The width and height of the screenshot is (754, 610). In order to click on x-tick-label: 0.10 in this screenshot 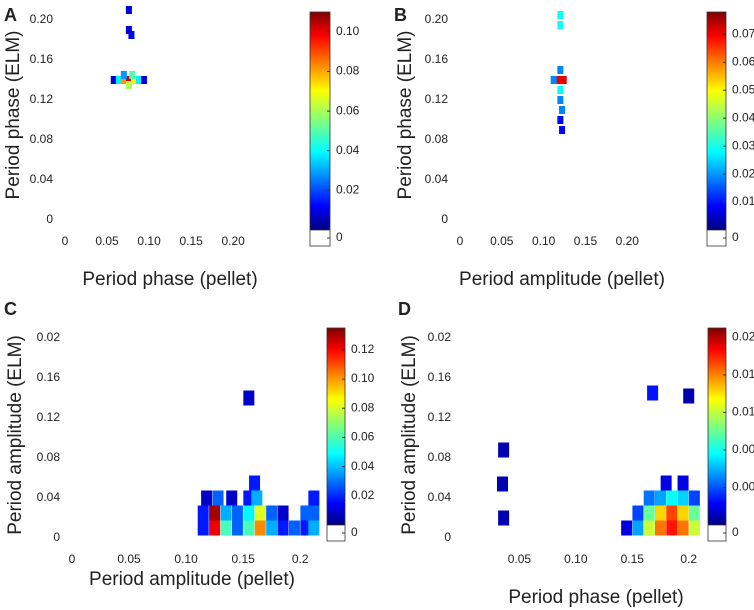, I will do `click(576, 559)`.